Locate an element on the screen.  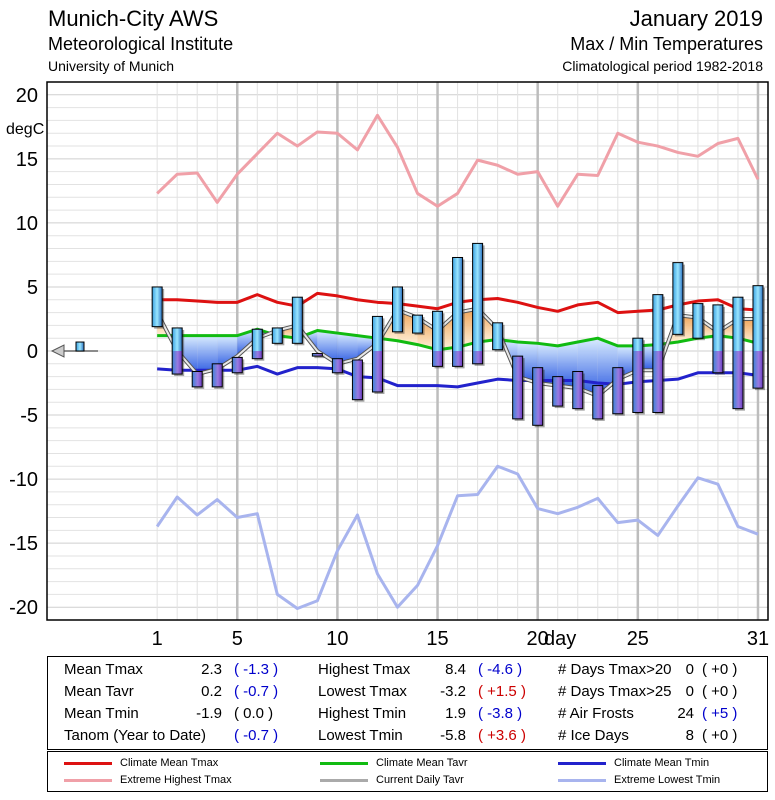
legend-item: Climate Mean Tavr is located at coordinates (394, 763).